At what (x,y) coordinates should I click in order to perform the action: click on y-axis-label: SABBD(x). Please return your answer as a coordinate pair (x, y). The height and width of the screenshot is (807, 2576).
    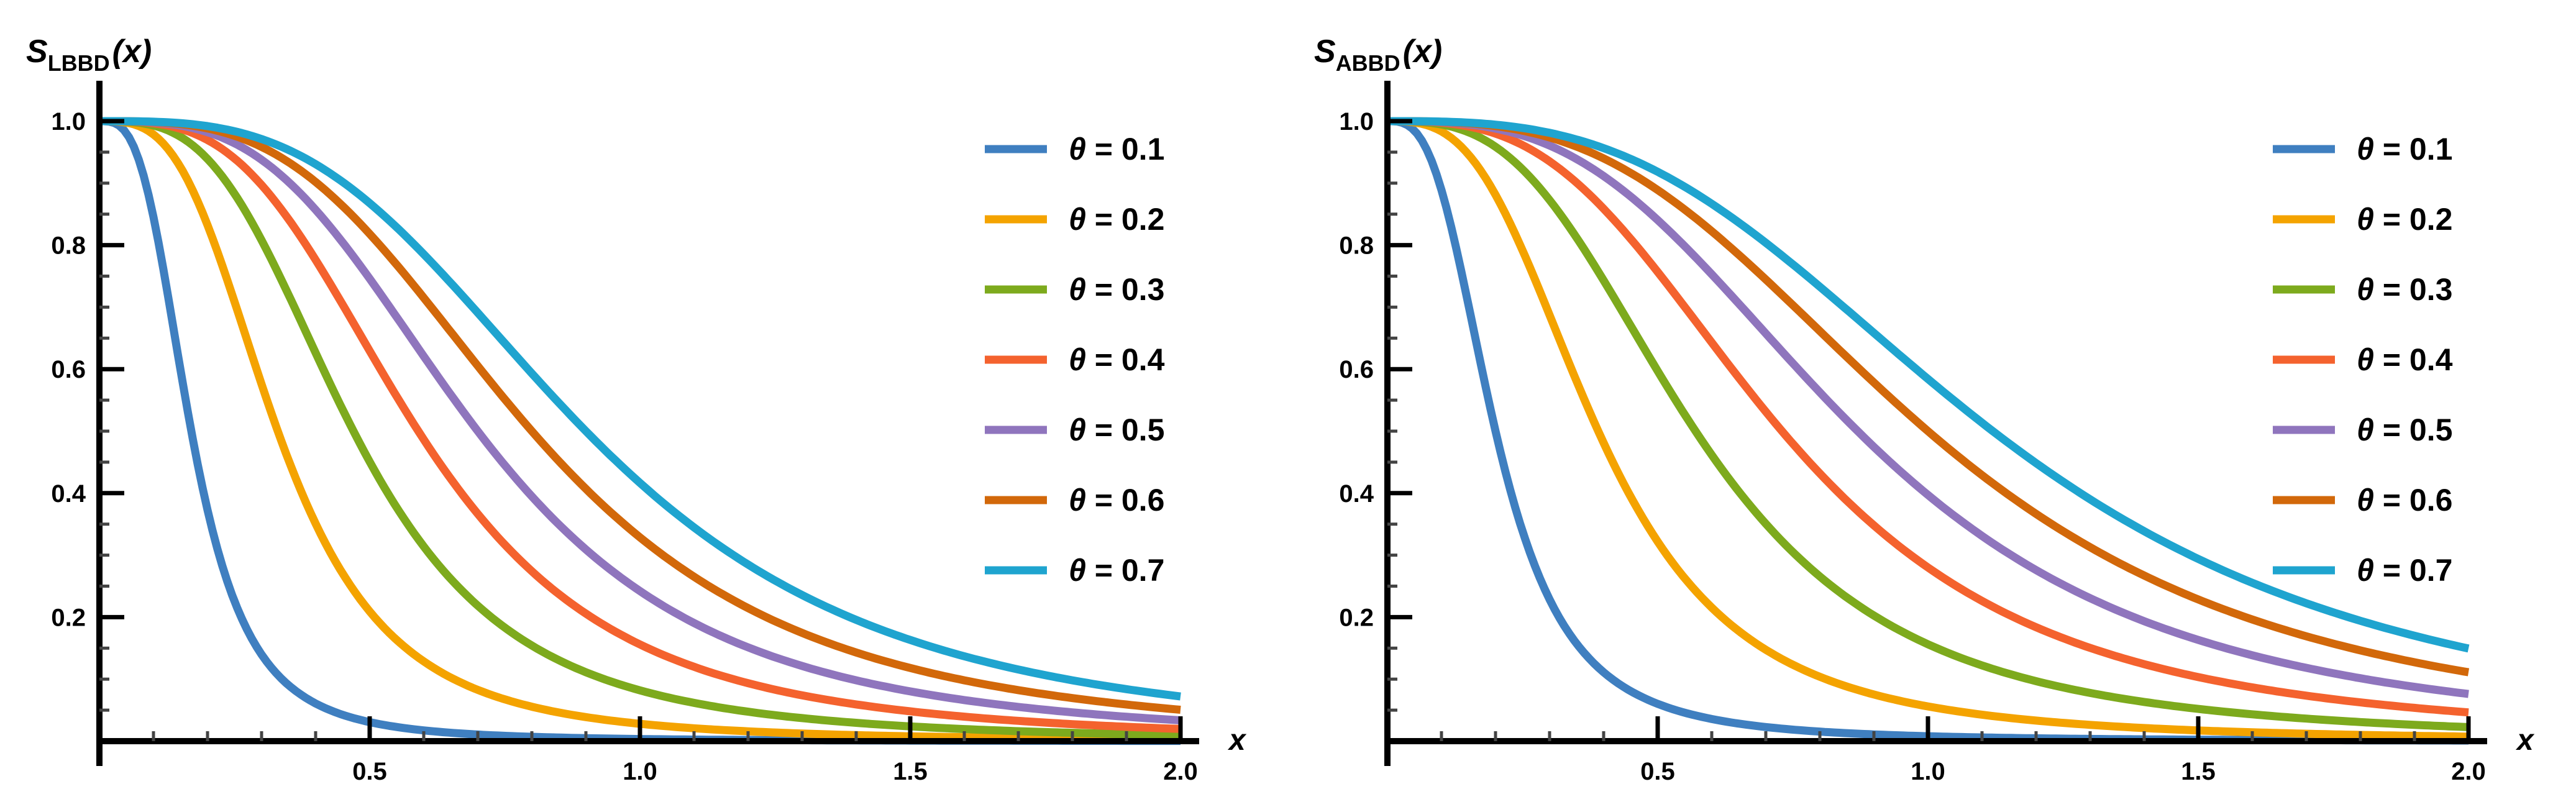
    Looking at the image, I should click on (1378, 55).